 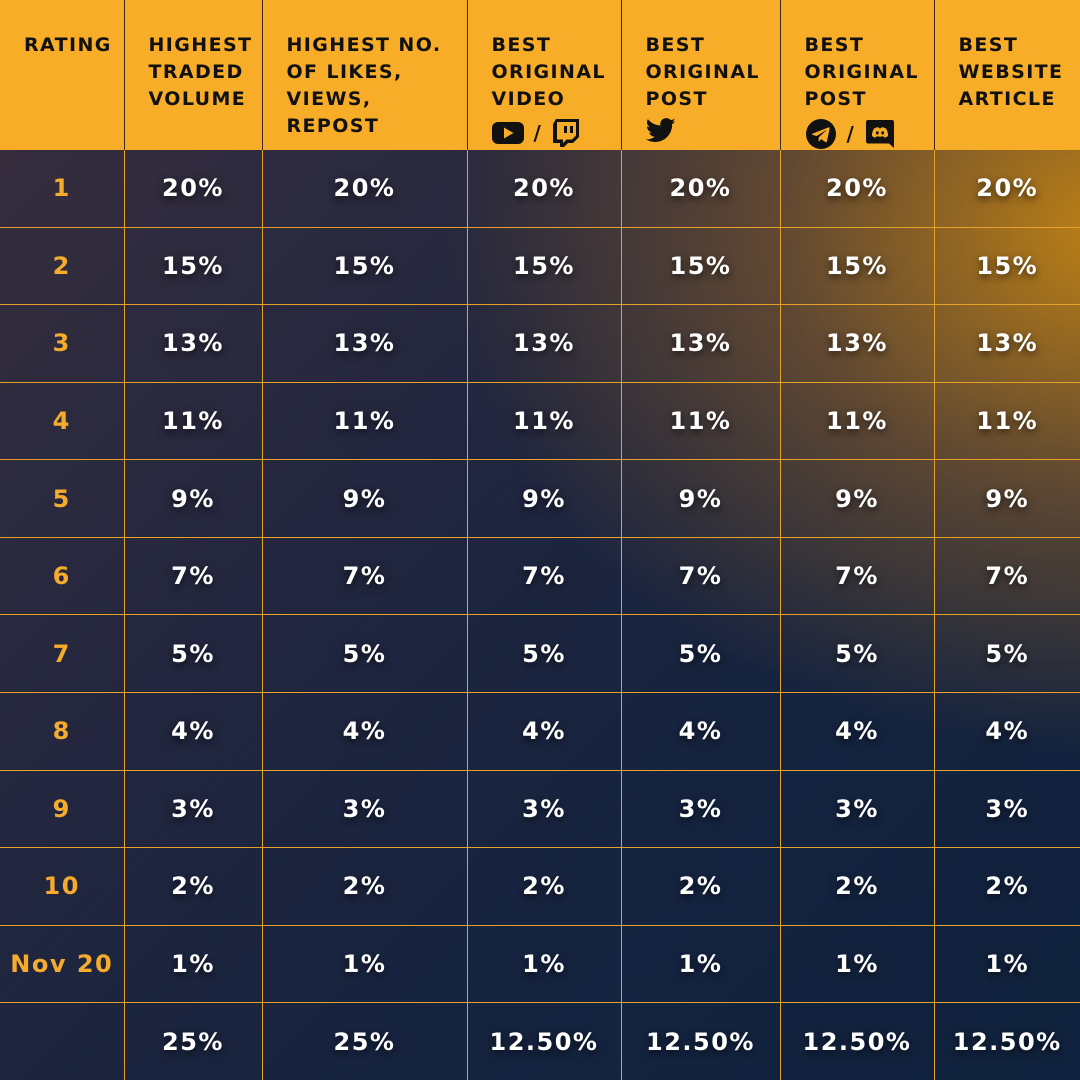 I want to click on table-row: 1 20% 20% 20% 20% 20% 20%, so click(x=540, y=189).